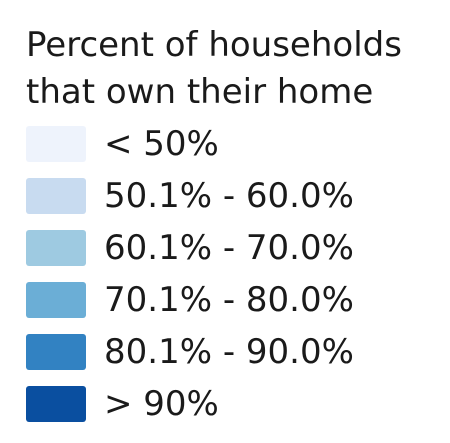  I want to click on legend-label: < 50%, so click(161, 144).